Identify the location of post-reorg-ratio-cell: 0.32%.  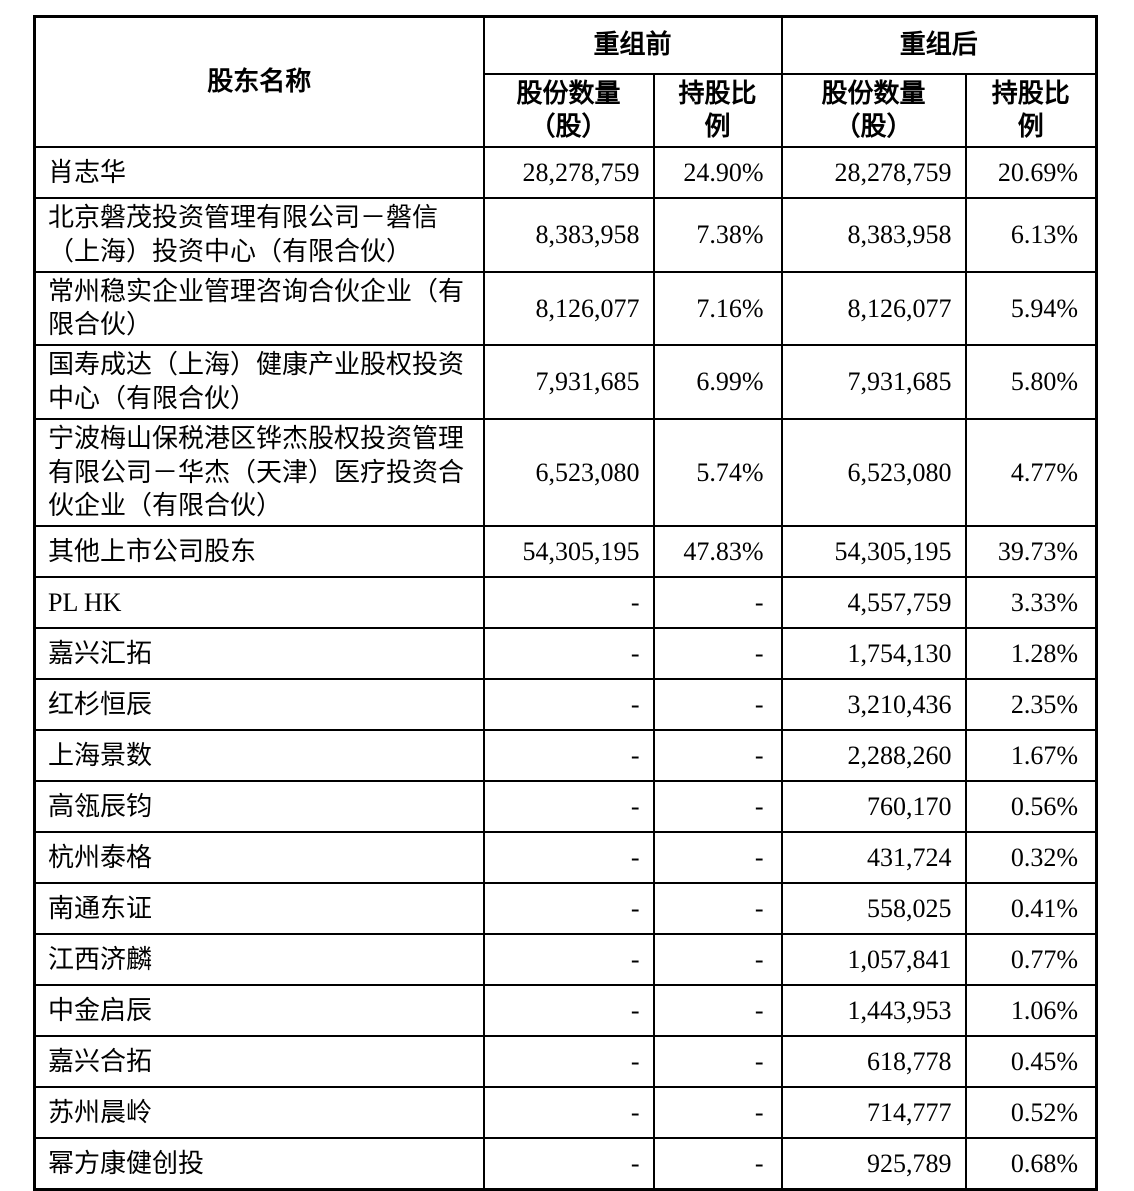
(1031, 858).